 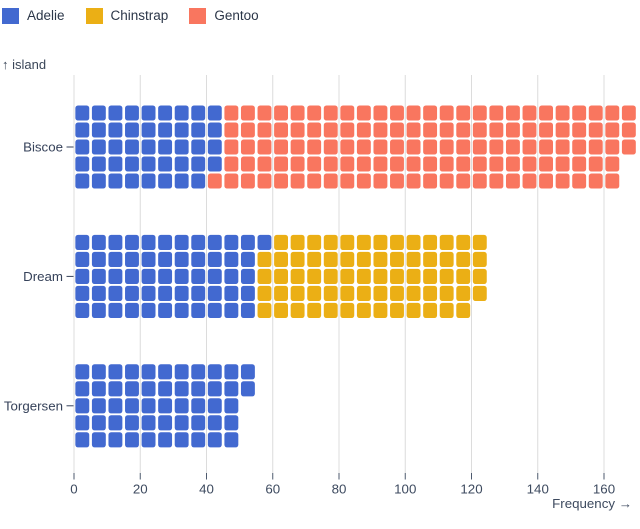 I want to click on x-tick-label: 60, so click(x=272, y=489).